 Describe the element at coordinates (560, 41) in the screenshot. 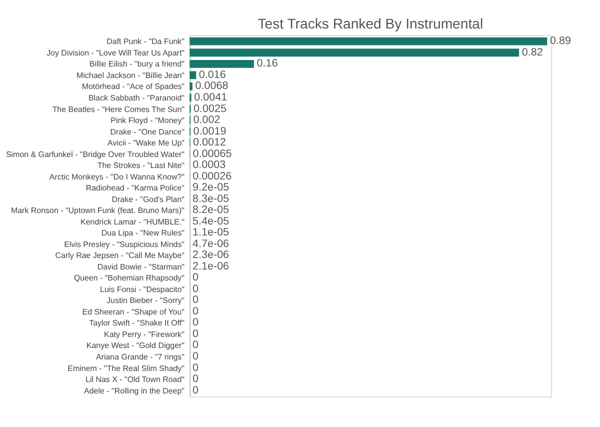

I see `data-label: 0.89` at that location.